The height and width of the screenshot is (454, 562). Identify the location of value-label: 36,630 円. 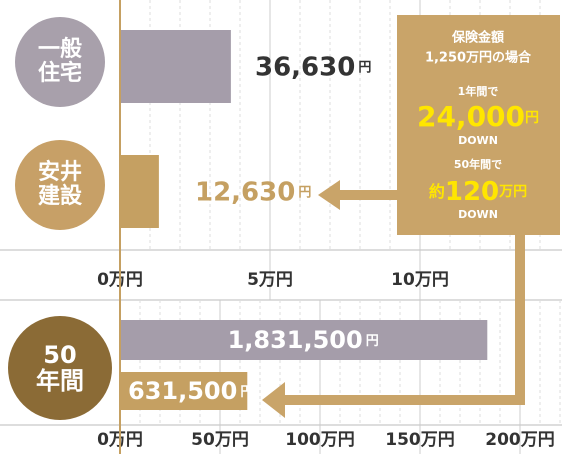
(313, 67).